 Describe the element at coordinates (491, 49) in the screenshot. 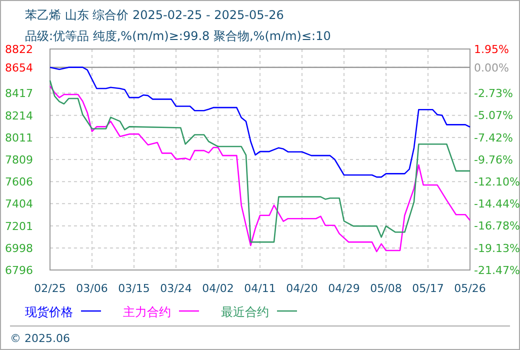

I see `y2-tick-label: 1.95%` at that location.